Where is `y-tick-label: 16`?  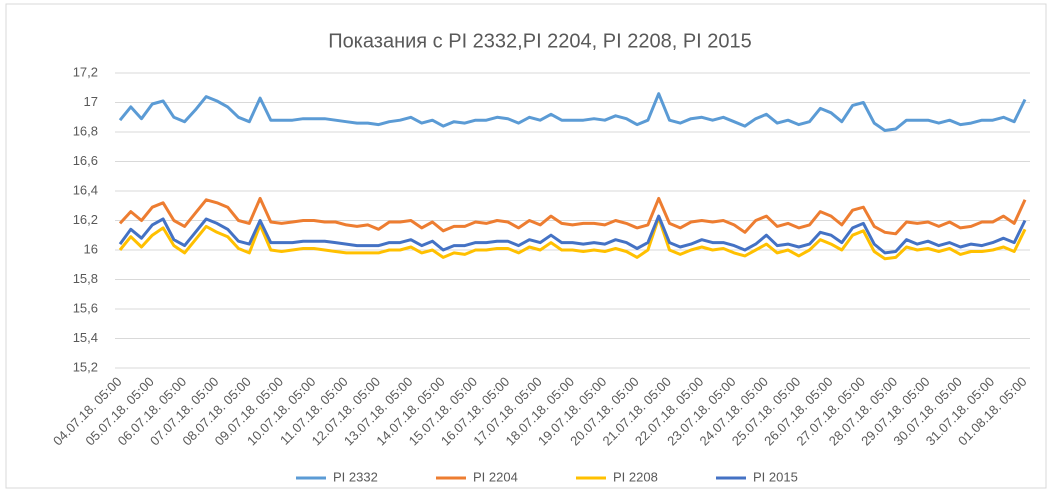
y-tick-label: 16 is located at coordinates (91, 248).